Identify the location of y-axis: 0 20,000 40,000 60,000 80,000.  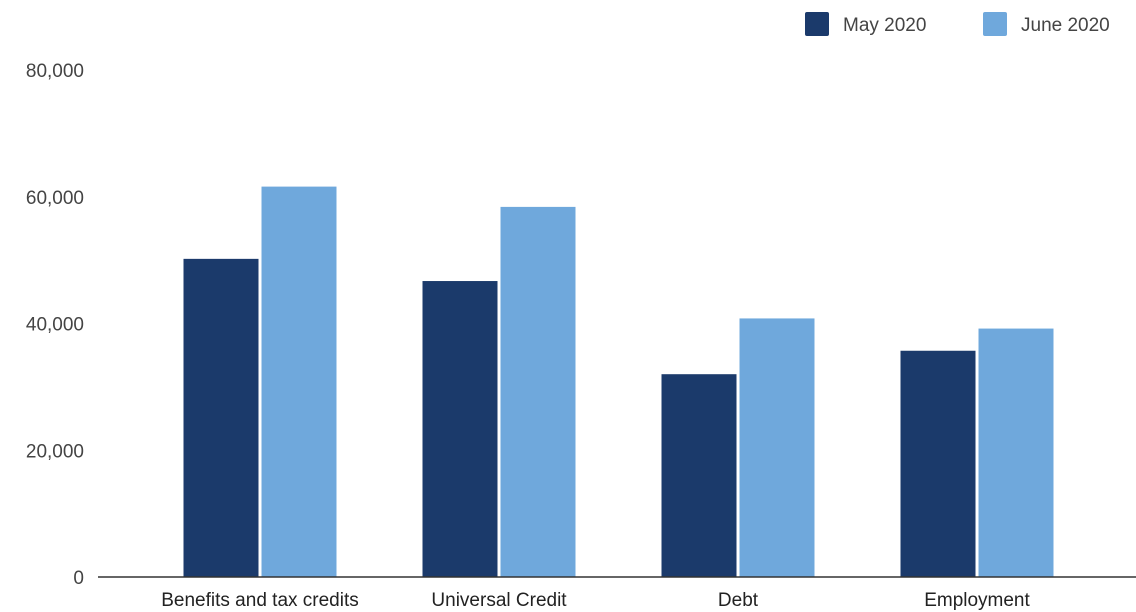
(55, 325).